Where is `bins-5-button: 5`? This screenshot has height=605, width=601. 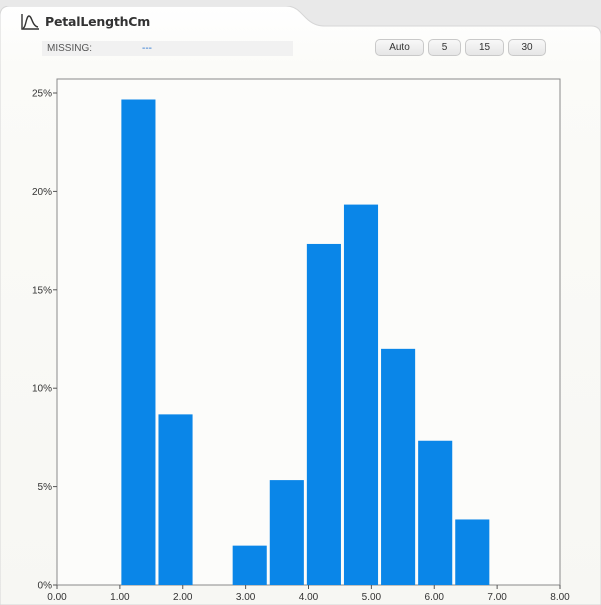 bins-5-button: 5 is located at coordinates (444, 47).